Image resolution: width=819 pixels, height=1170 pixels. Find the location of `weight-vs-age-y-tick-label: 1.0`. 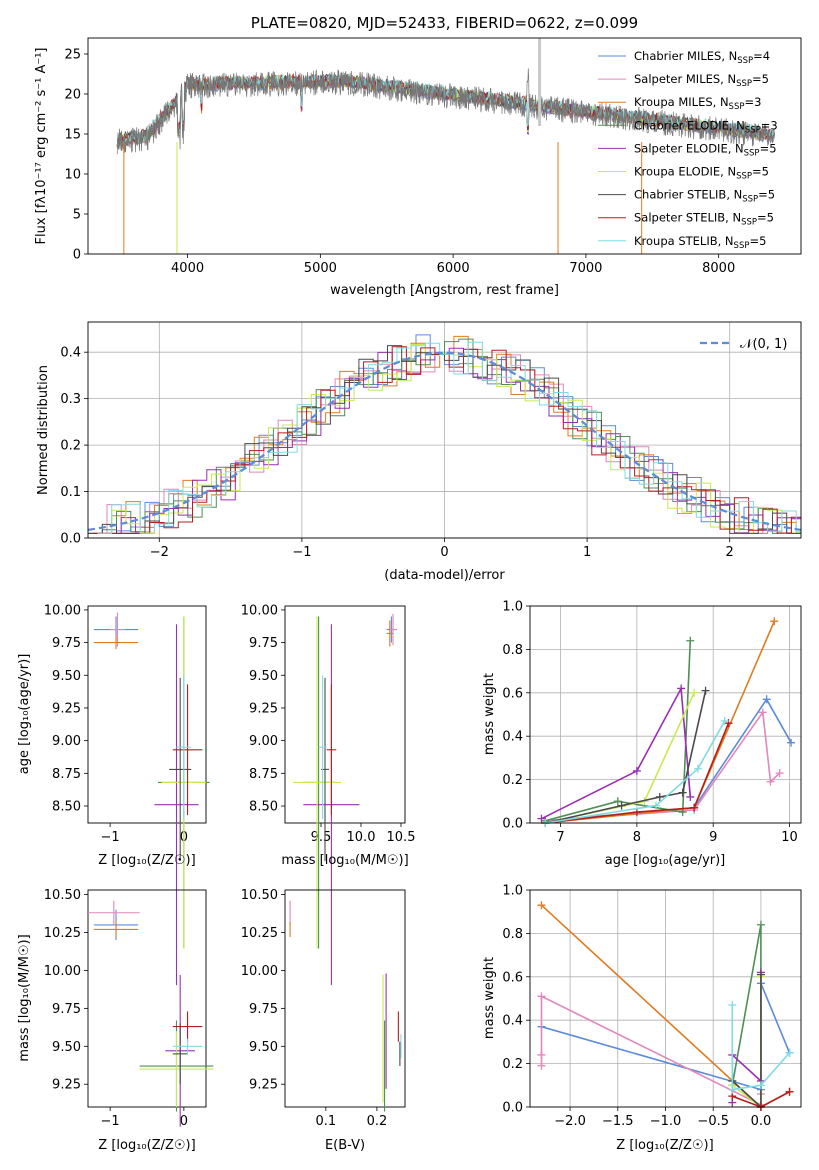

weight-vs-age-y-tick-label: 1.0 is located at coordinates (512, 607).